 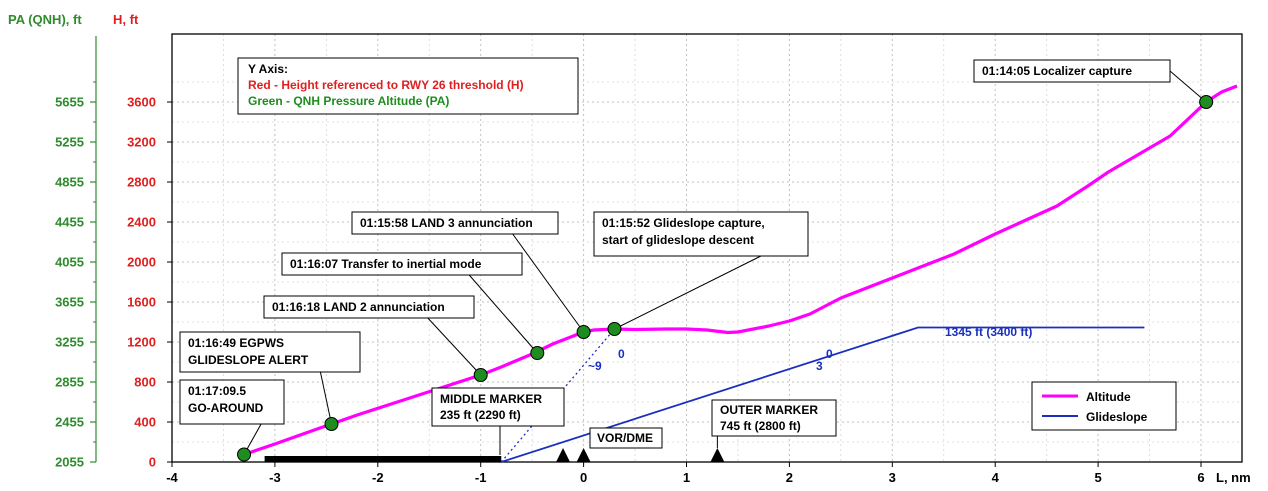 I want to click on outer-marker-text: 745 ft (2800 ft), so click(x=760, y=426).